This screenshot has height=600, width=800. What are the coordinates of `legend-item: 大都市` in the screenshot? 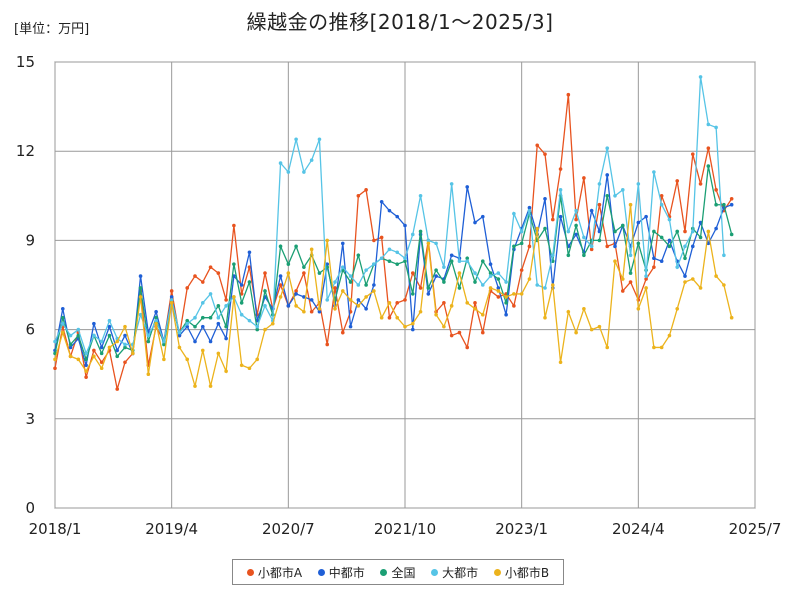 It's located at (454, 572).